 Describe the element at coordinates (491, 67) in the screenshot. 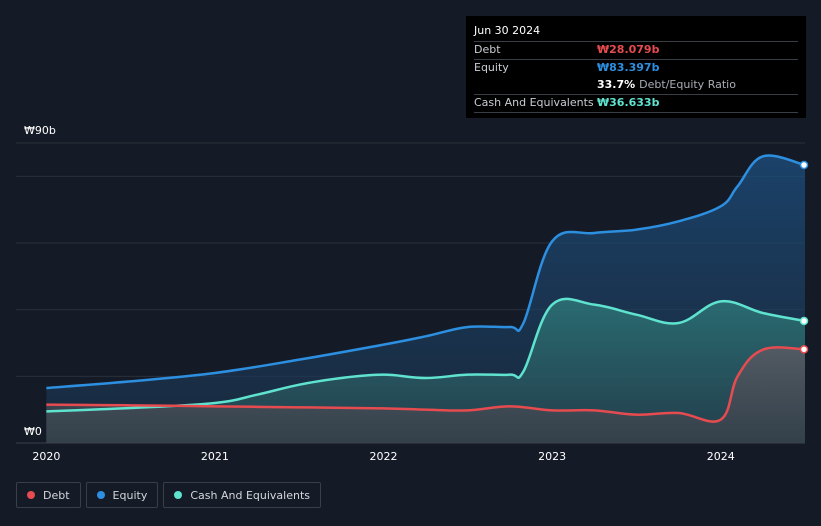

I see `tooltip-label: Equity` at that location.